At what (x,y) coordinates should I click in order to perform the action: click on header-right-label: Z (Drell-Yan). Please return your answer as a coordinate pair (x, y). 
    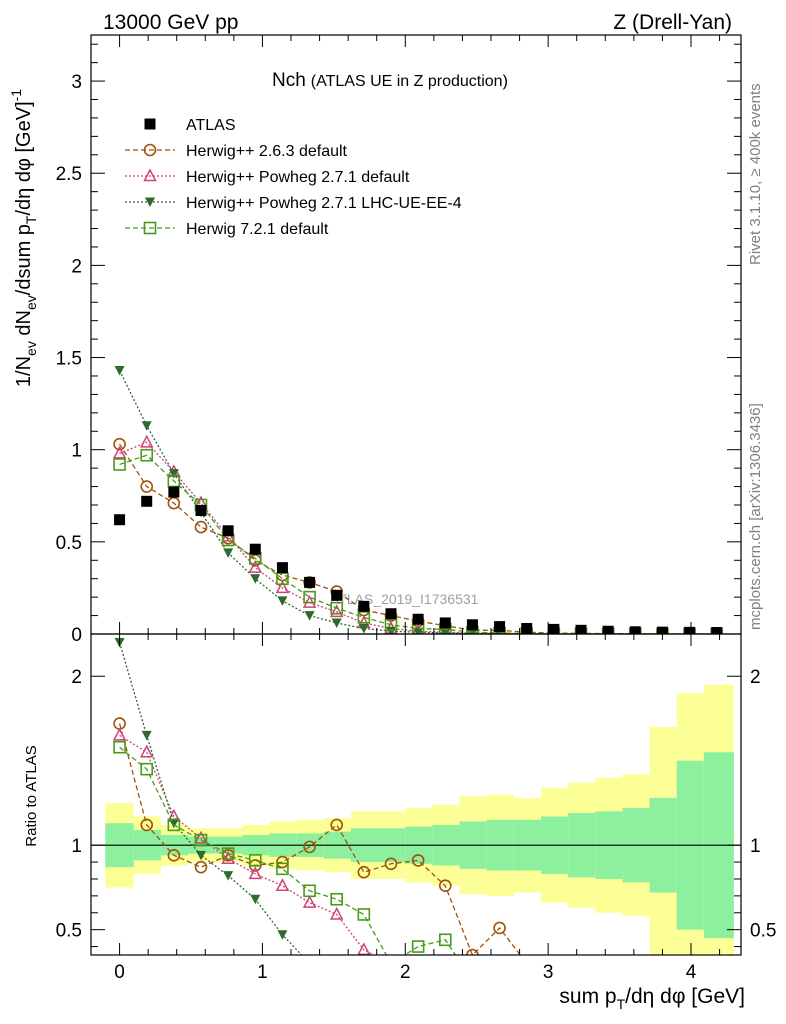
    Looking at the image, I should click on (672, 22).